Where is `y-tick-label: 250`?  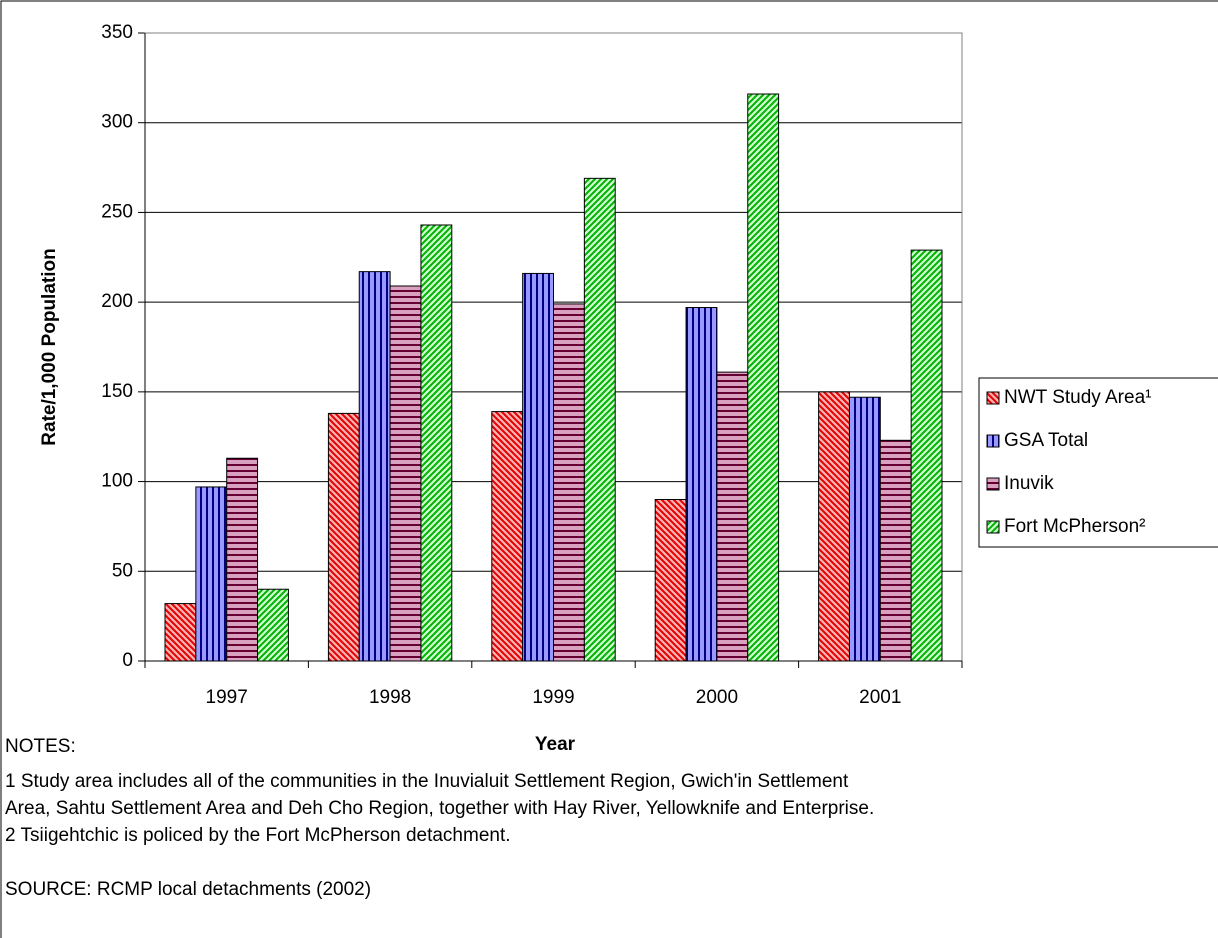 y-tick-label: 250 is located at coordinates (117, 211).